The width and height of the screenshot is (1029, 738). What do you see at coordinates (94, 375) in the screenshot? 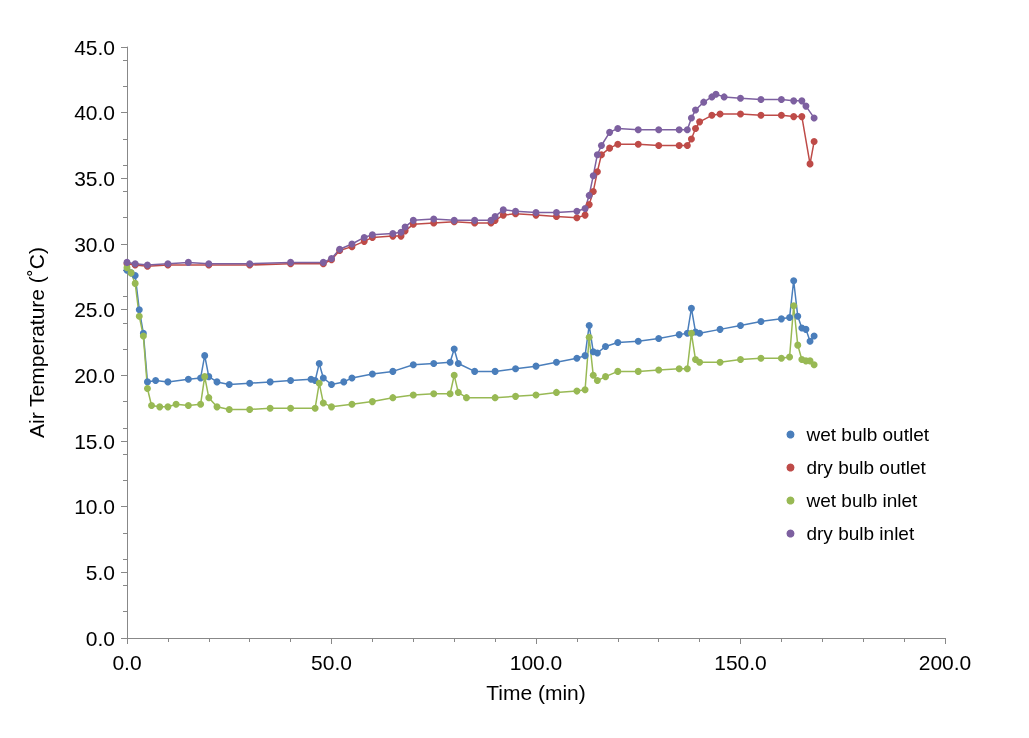
I see `y-tick-label: 20.0` at bounding box center [94, 375].